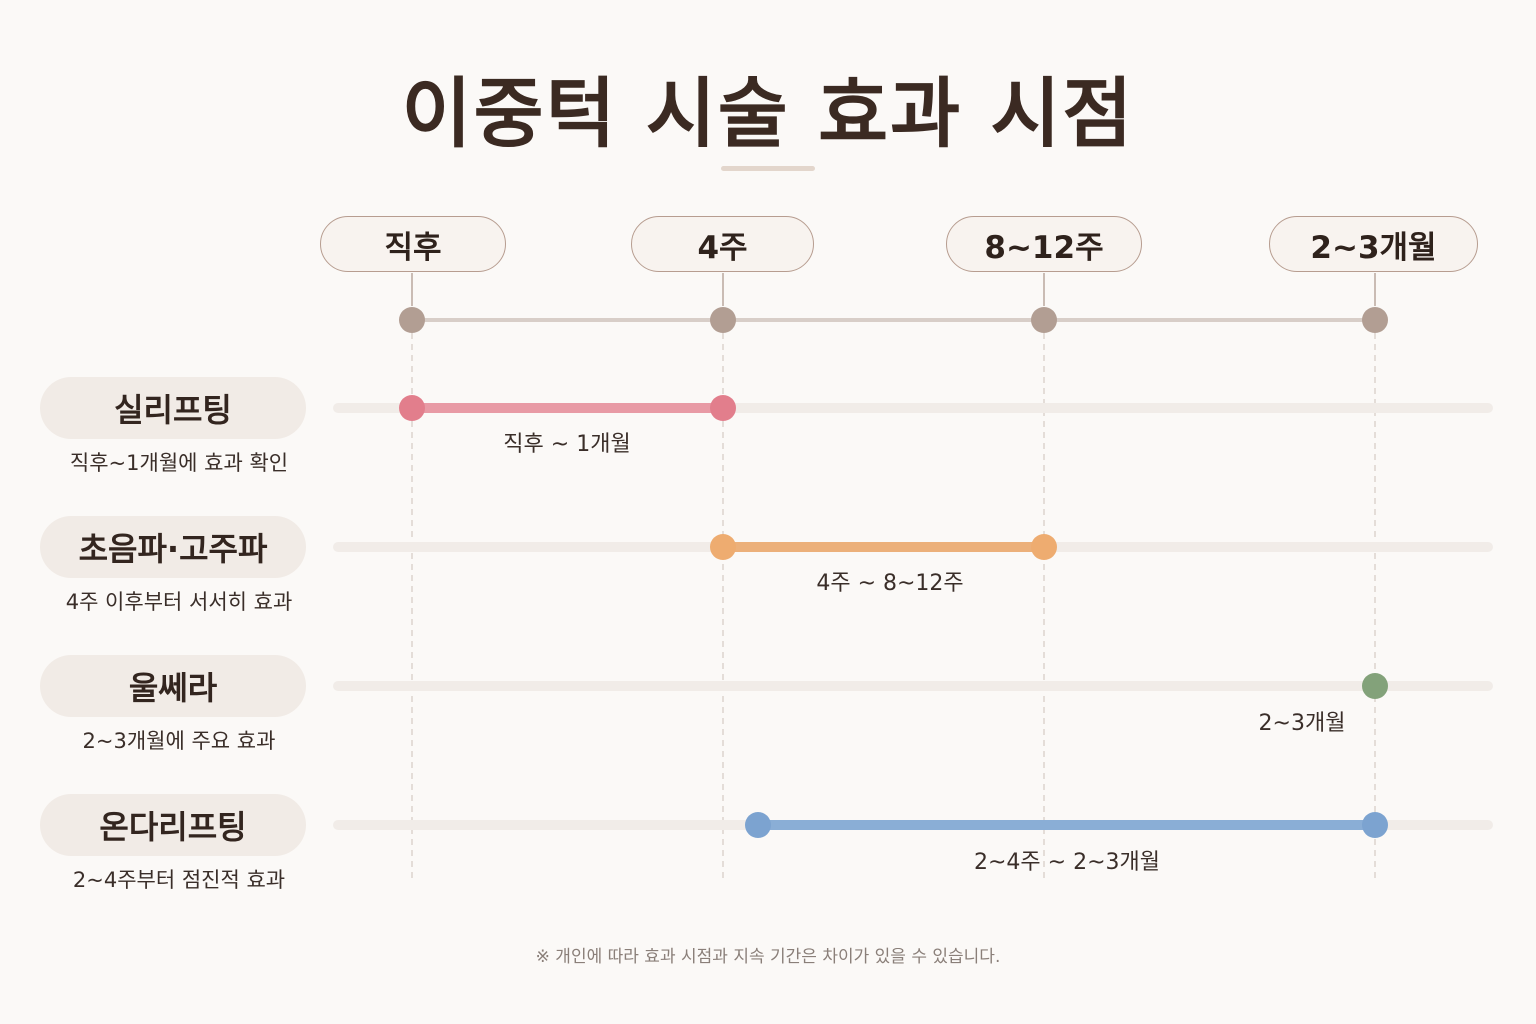  Describe the element at coordinates (1373, 244) in the screenshot. I see `timeline-pill-2-3-months: 2~3개월` at that location.